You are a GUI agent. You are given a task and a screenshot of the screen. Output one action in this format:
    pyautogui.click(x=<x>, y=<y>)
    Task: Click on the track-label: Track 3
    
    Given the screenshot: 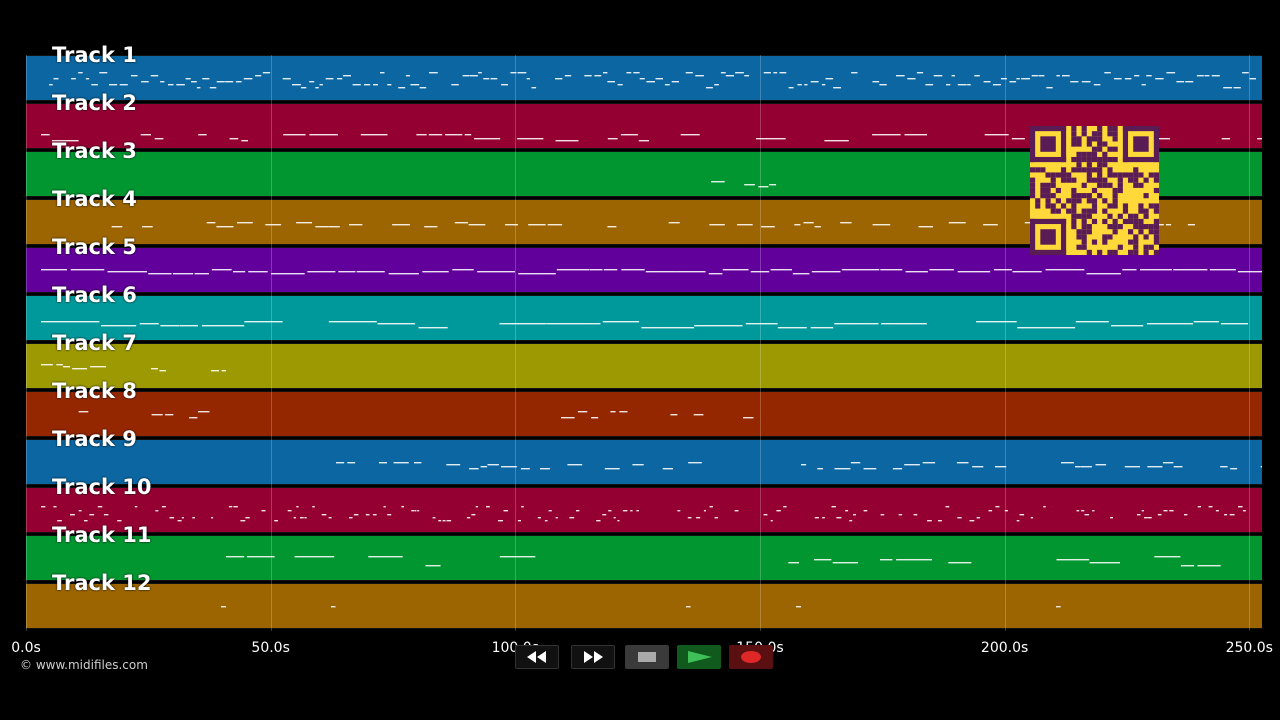 What is the action you would take?
    pyautogui.click(x=94, y=151)
    